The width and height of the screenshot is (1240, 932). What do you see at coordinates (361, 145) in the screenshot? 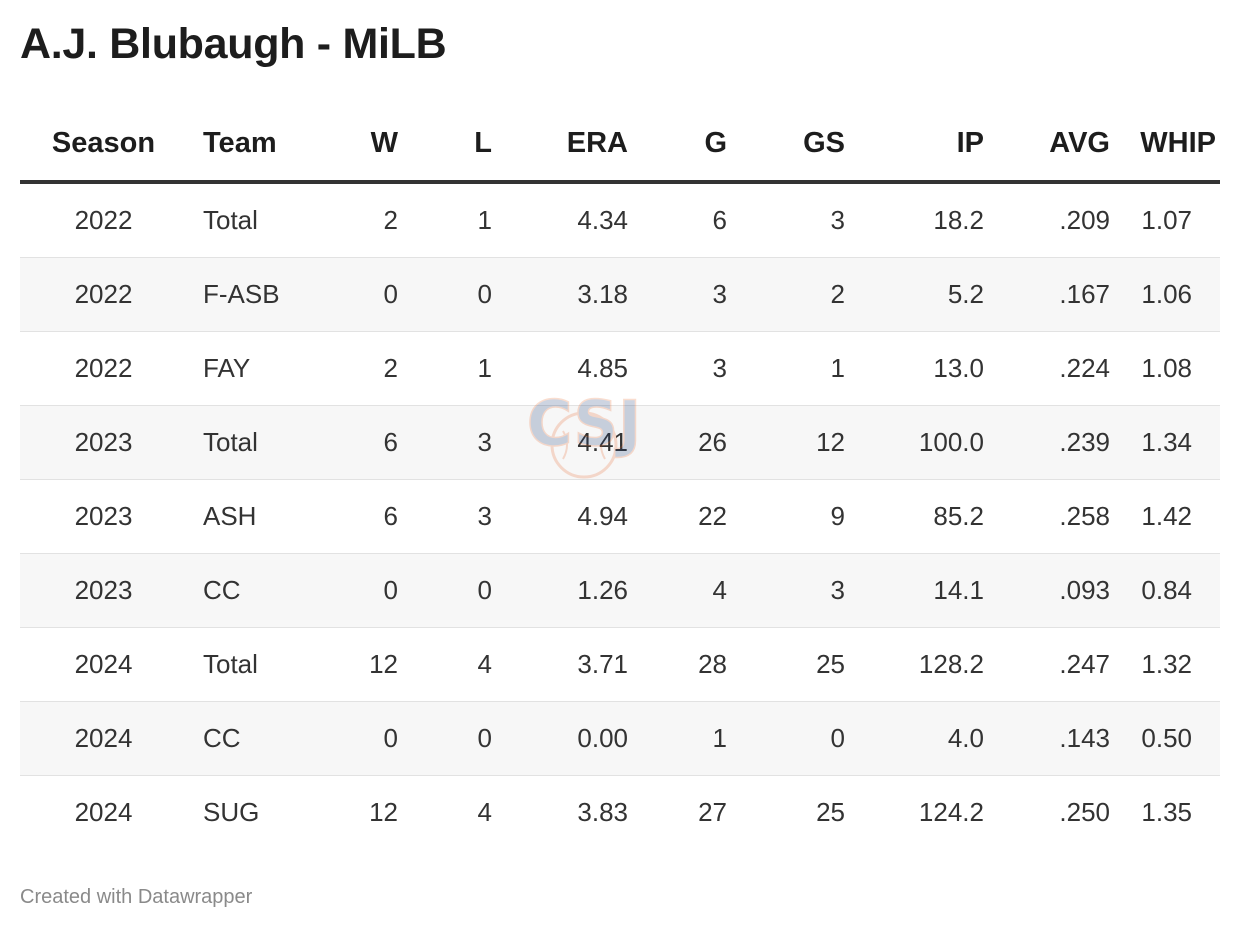
I see `col-header-w: W` at bounding box center [361, 145].